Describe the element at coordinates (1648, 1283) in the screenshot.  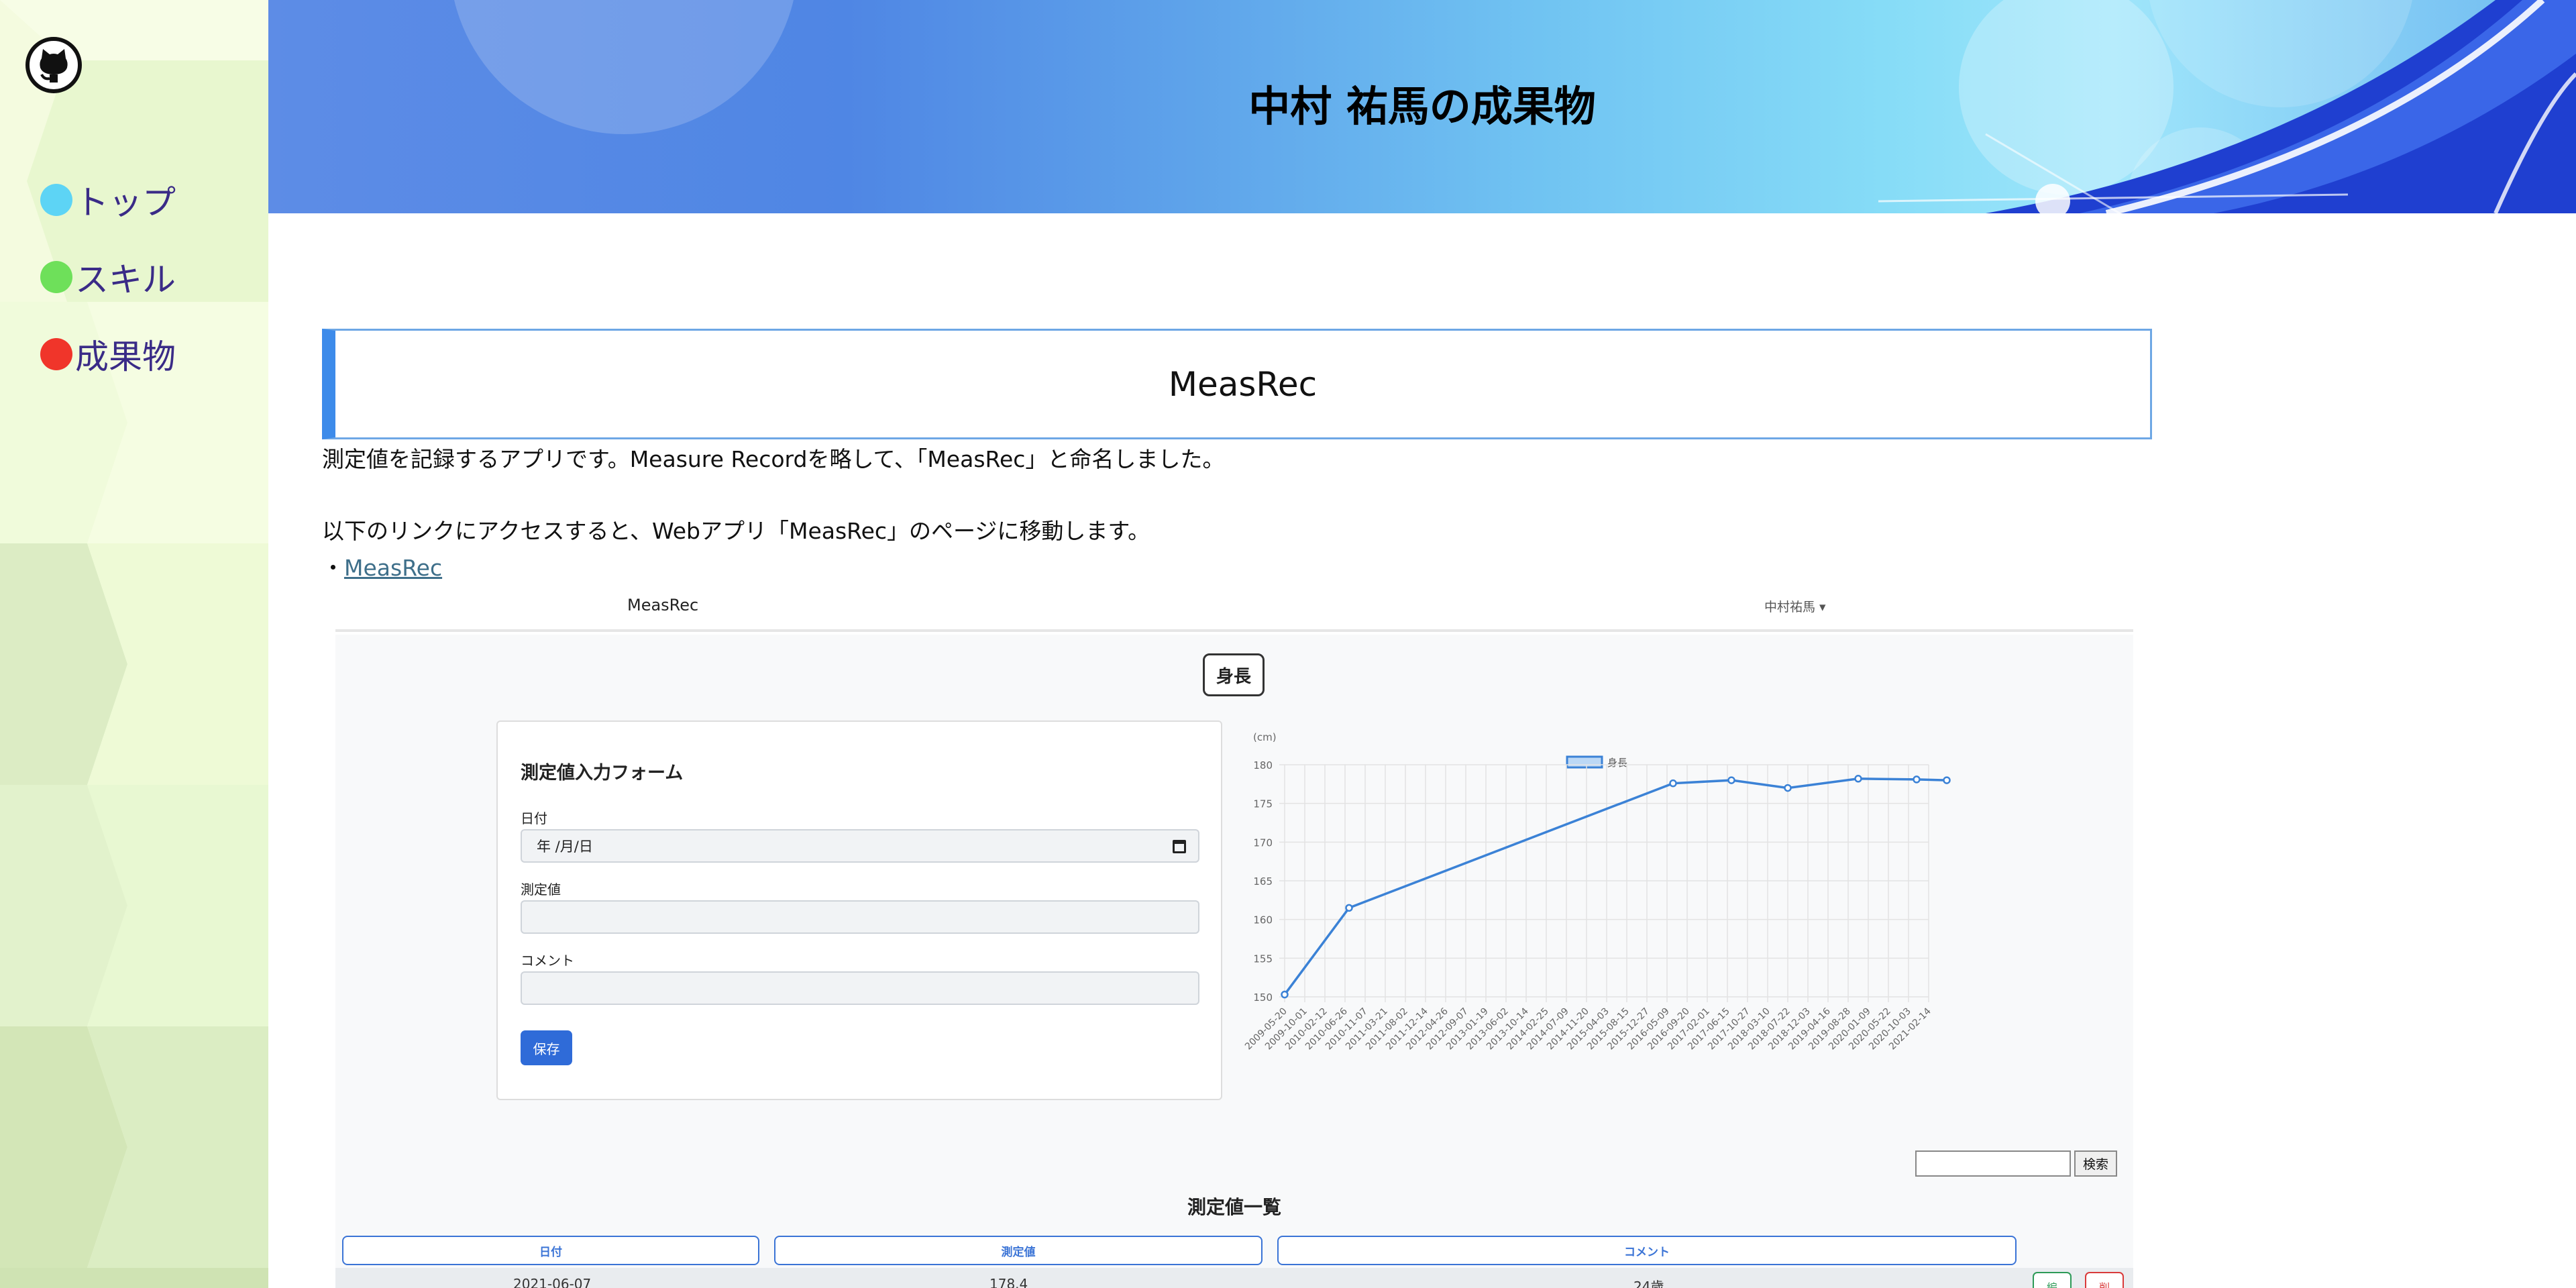
I see `row-comment: 24歳` at that location.